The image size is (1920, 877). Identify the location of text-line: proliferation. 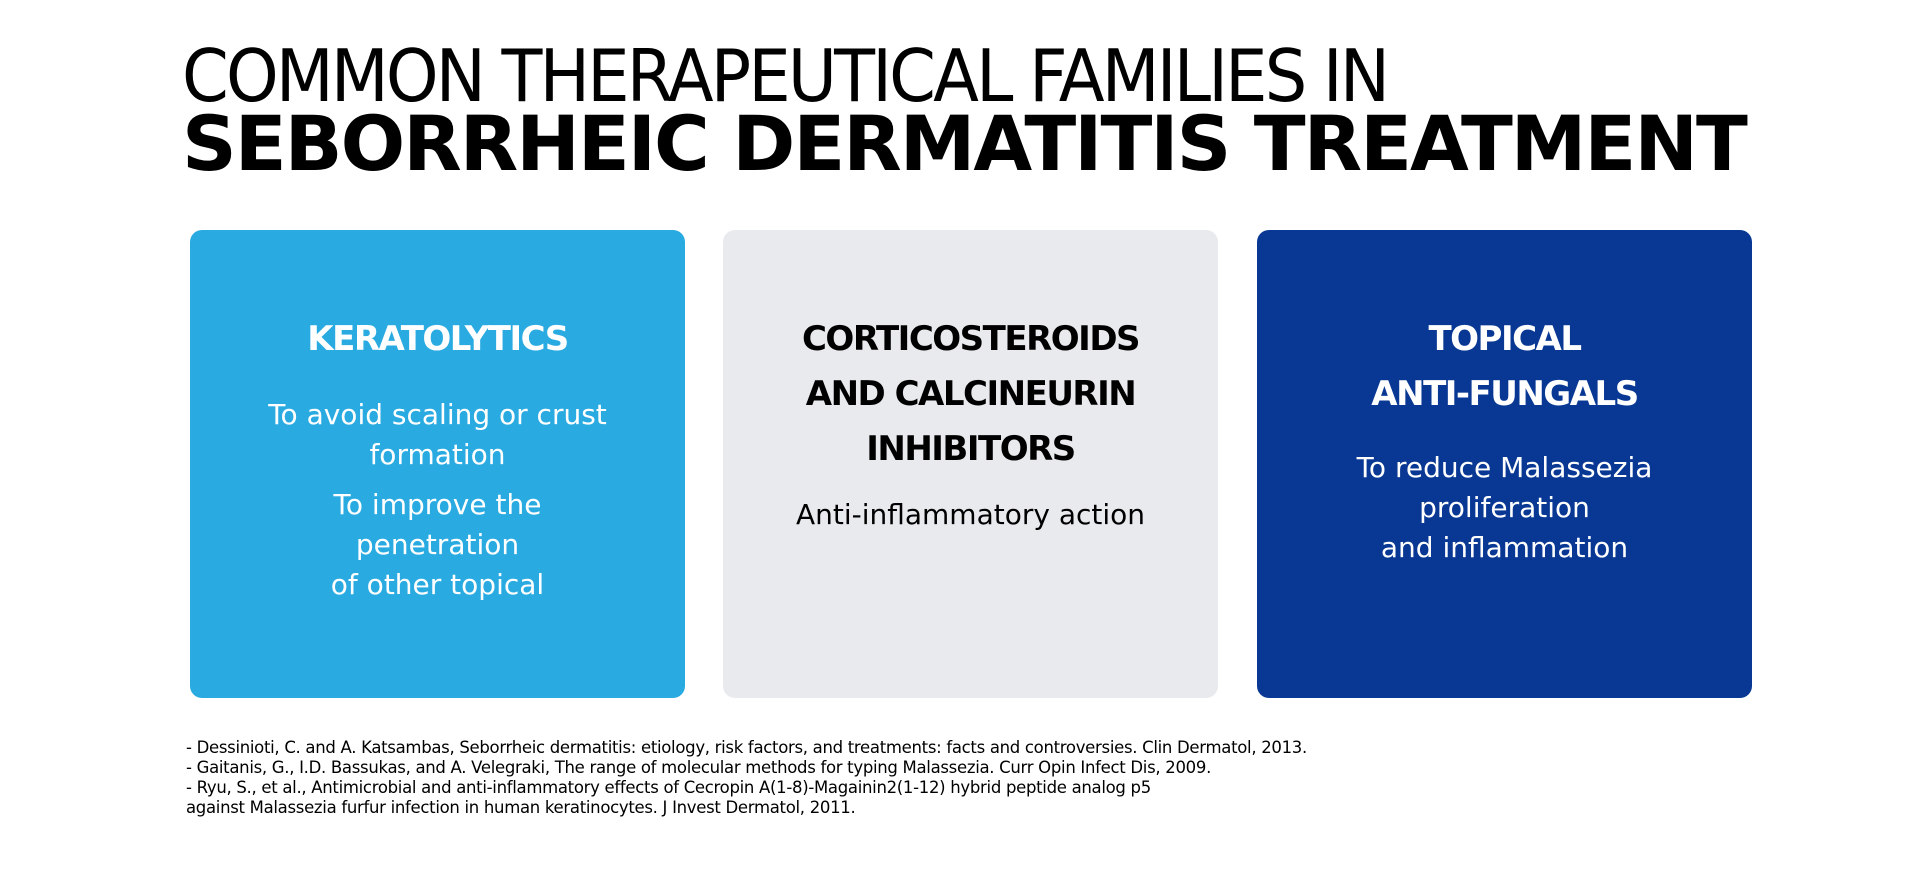
(1504, 507).